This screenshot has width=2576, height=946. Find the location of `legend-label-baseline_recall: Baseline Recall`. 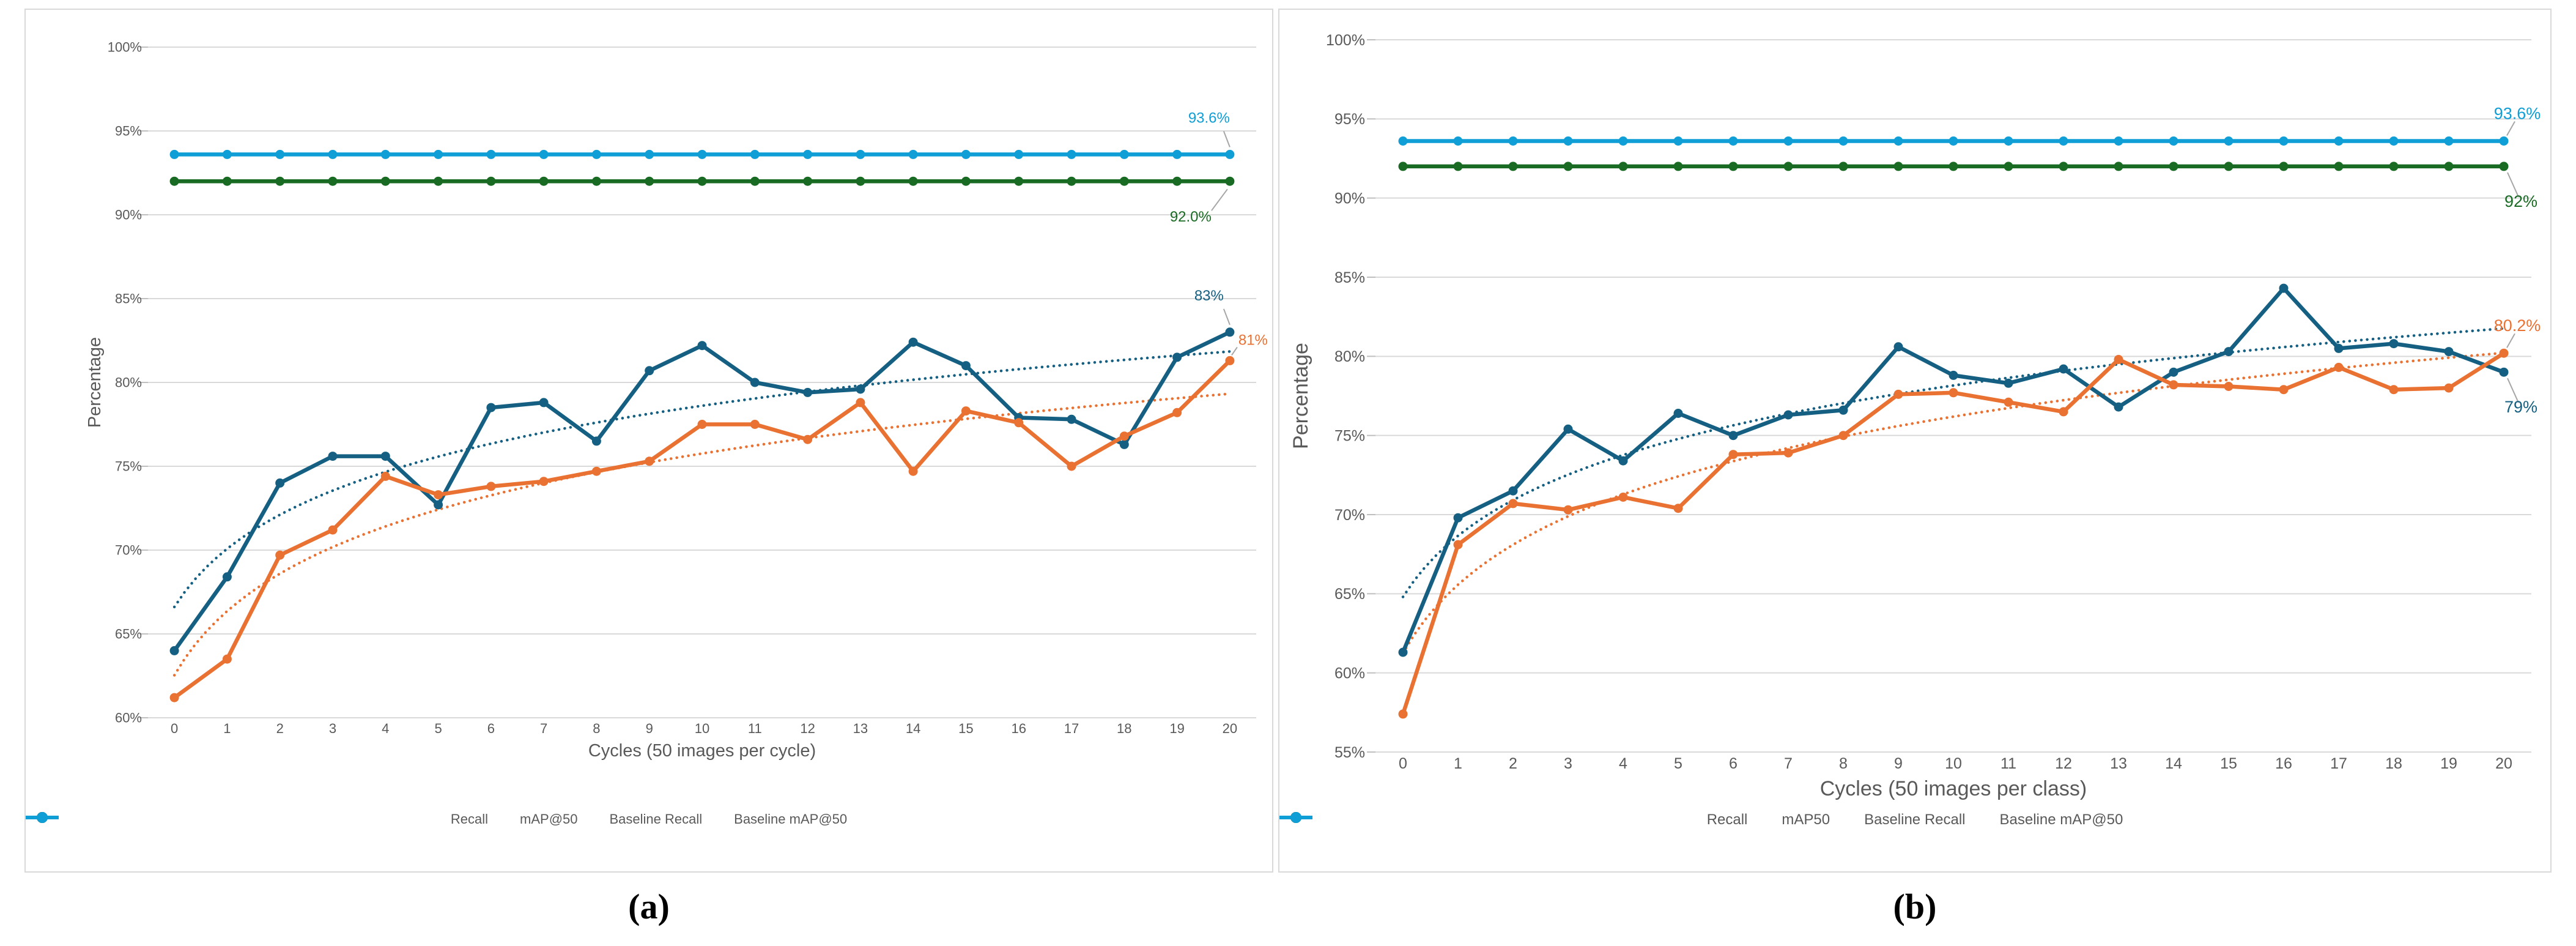

legend-label-baseline_recall: Baseline Recall is located at coordinates (656, 819).